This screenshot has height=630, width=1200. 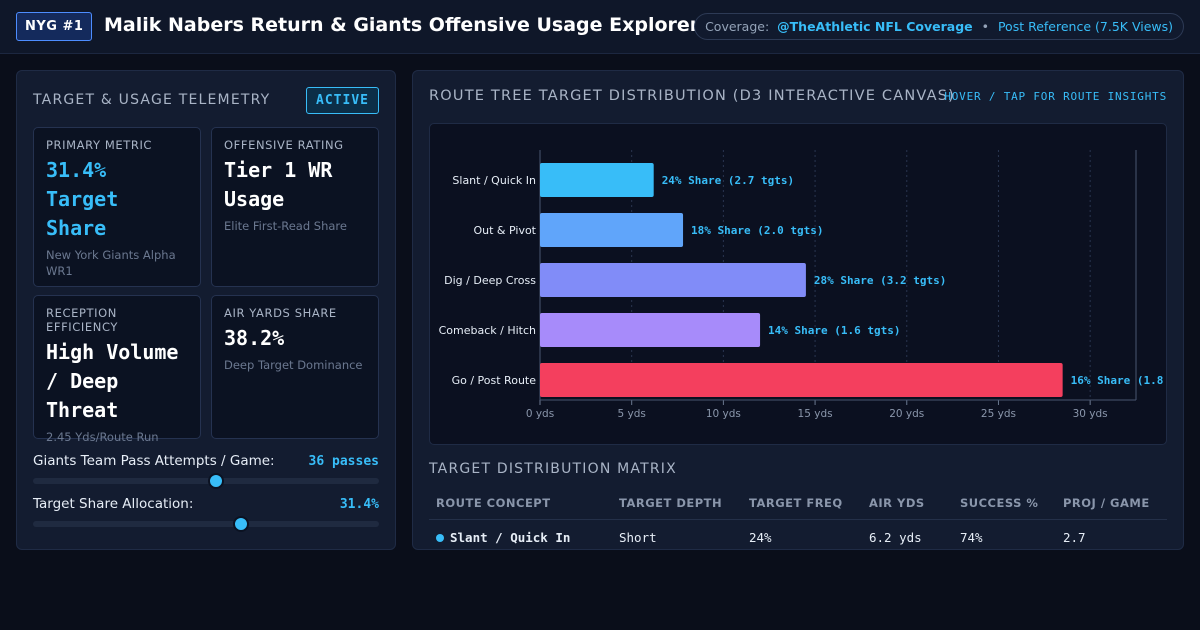 What do you see at coordinates (723, 414) in the screenshot?
I see `x-tick-label: 10 yds` at bounding box center [723, 414].